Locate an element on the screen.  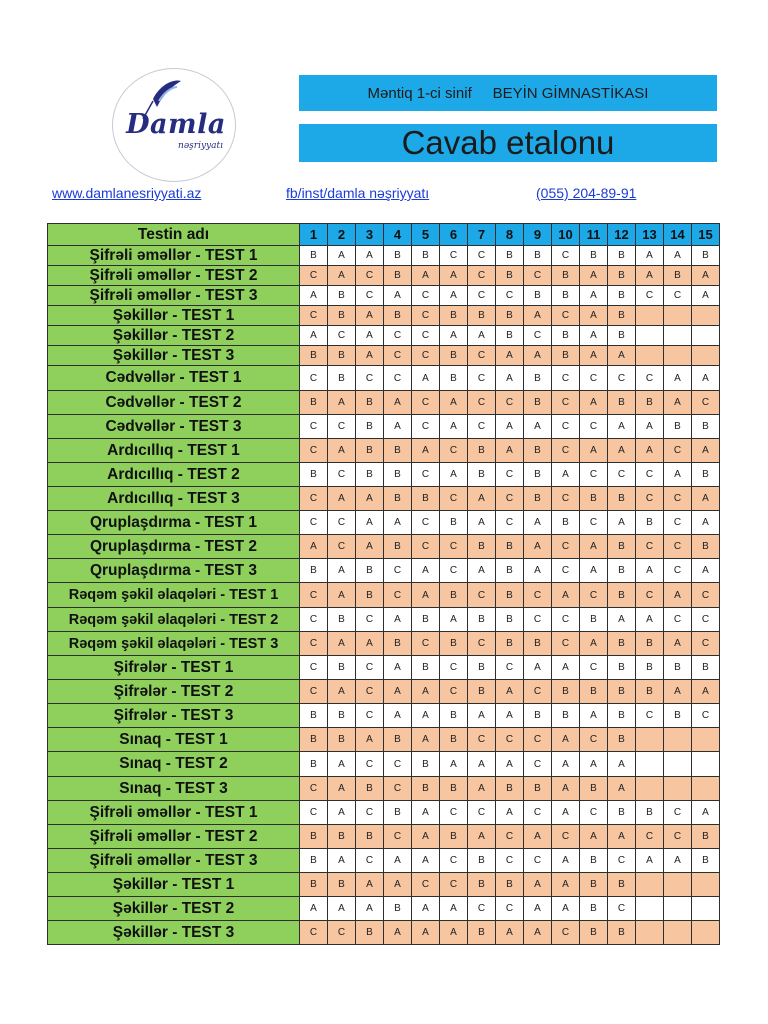
page-title: Cavab etalonu is located at coordinates (508, 143).